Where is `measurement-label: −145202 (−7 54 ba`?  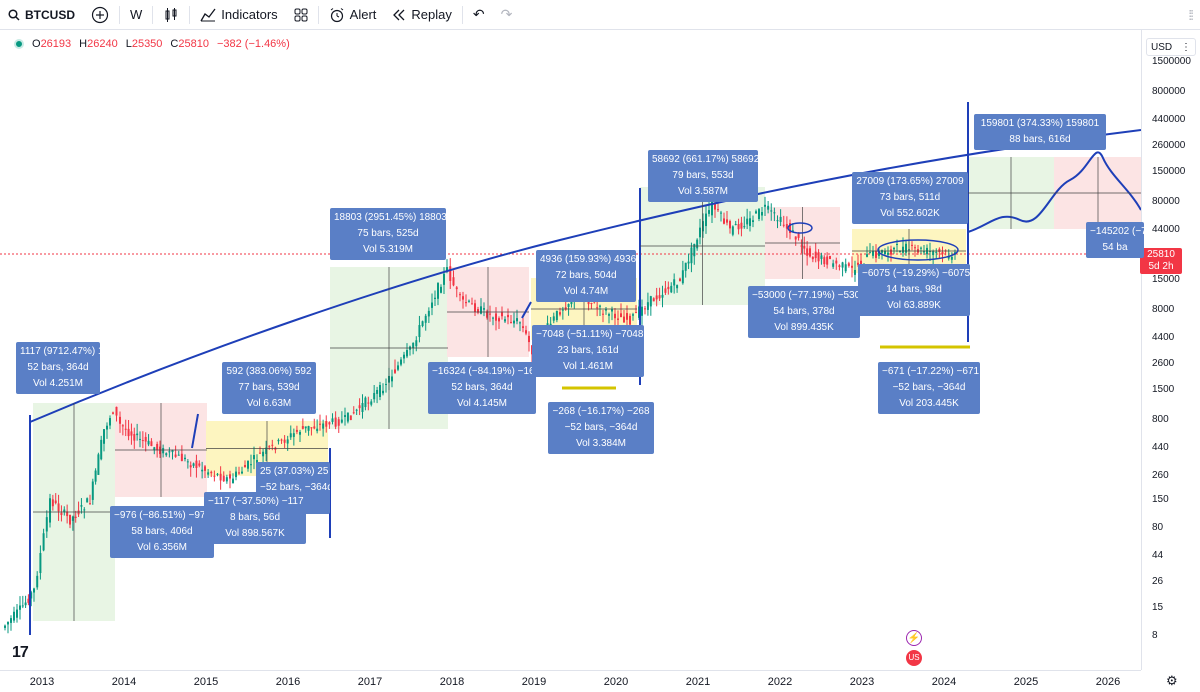 measurement-label: −145202 (−7 54 ba is located at coordinates (1115, 240).